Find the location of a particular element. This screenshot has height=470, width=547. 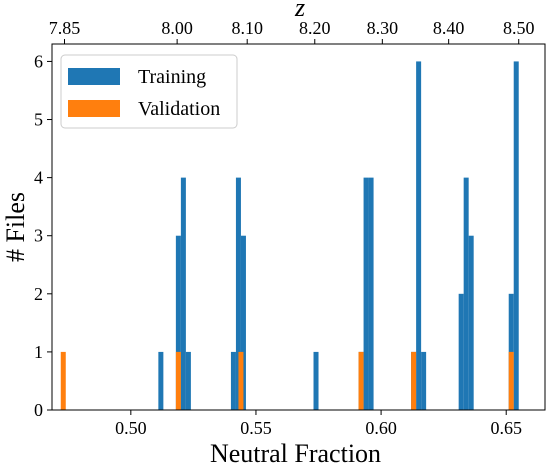

y-axis-title: # Files is located at coordinates (15, 227).